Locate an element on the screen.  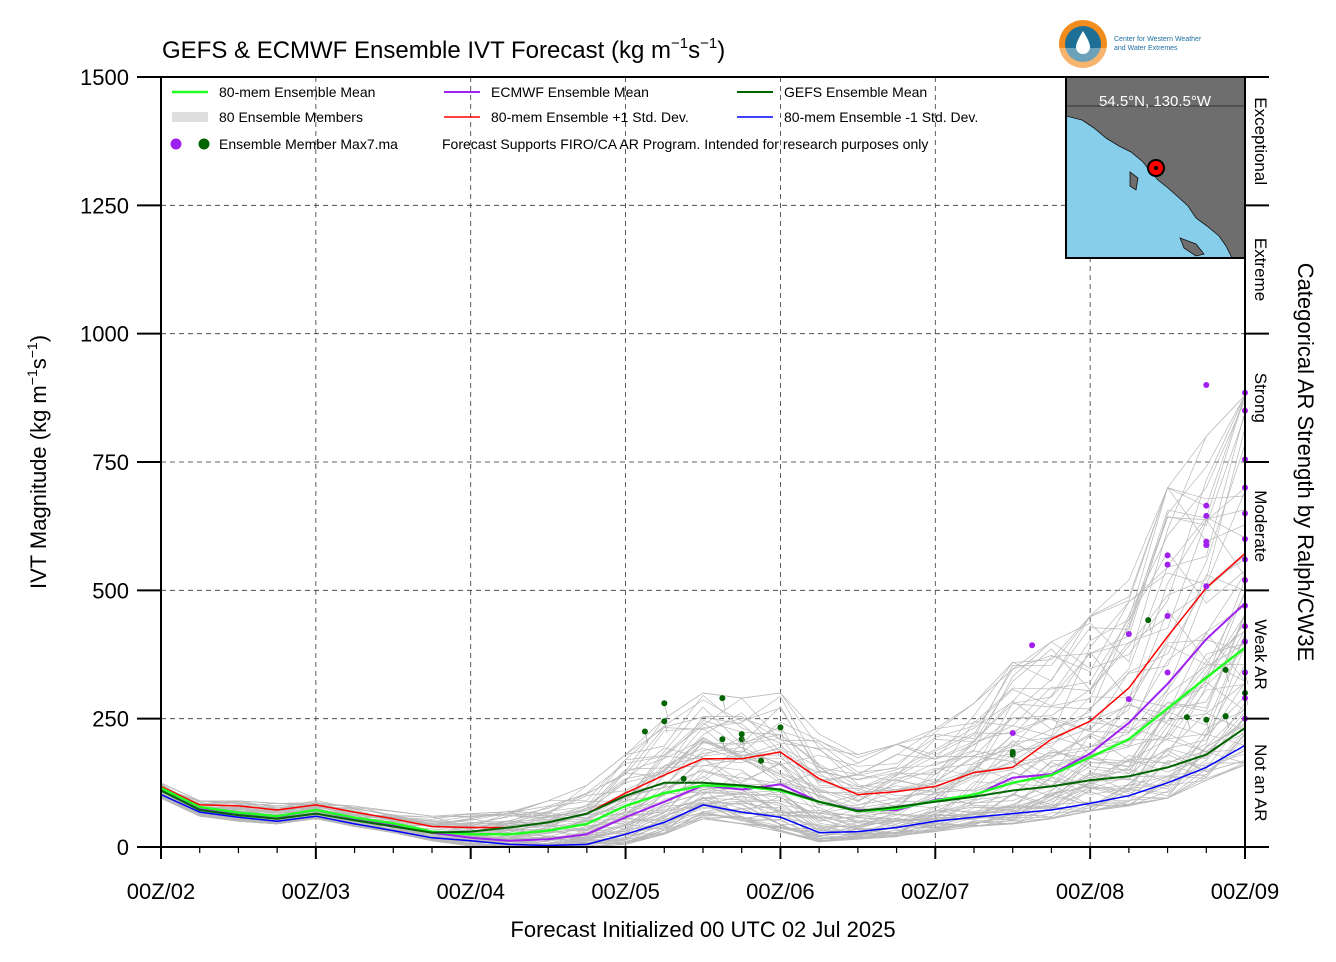
inset-island is located at coordinates (1134, 181).